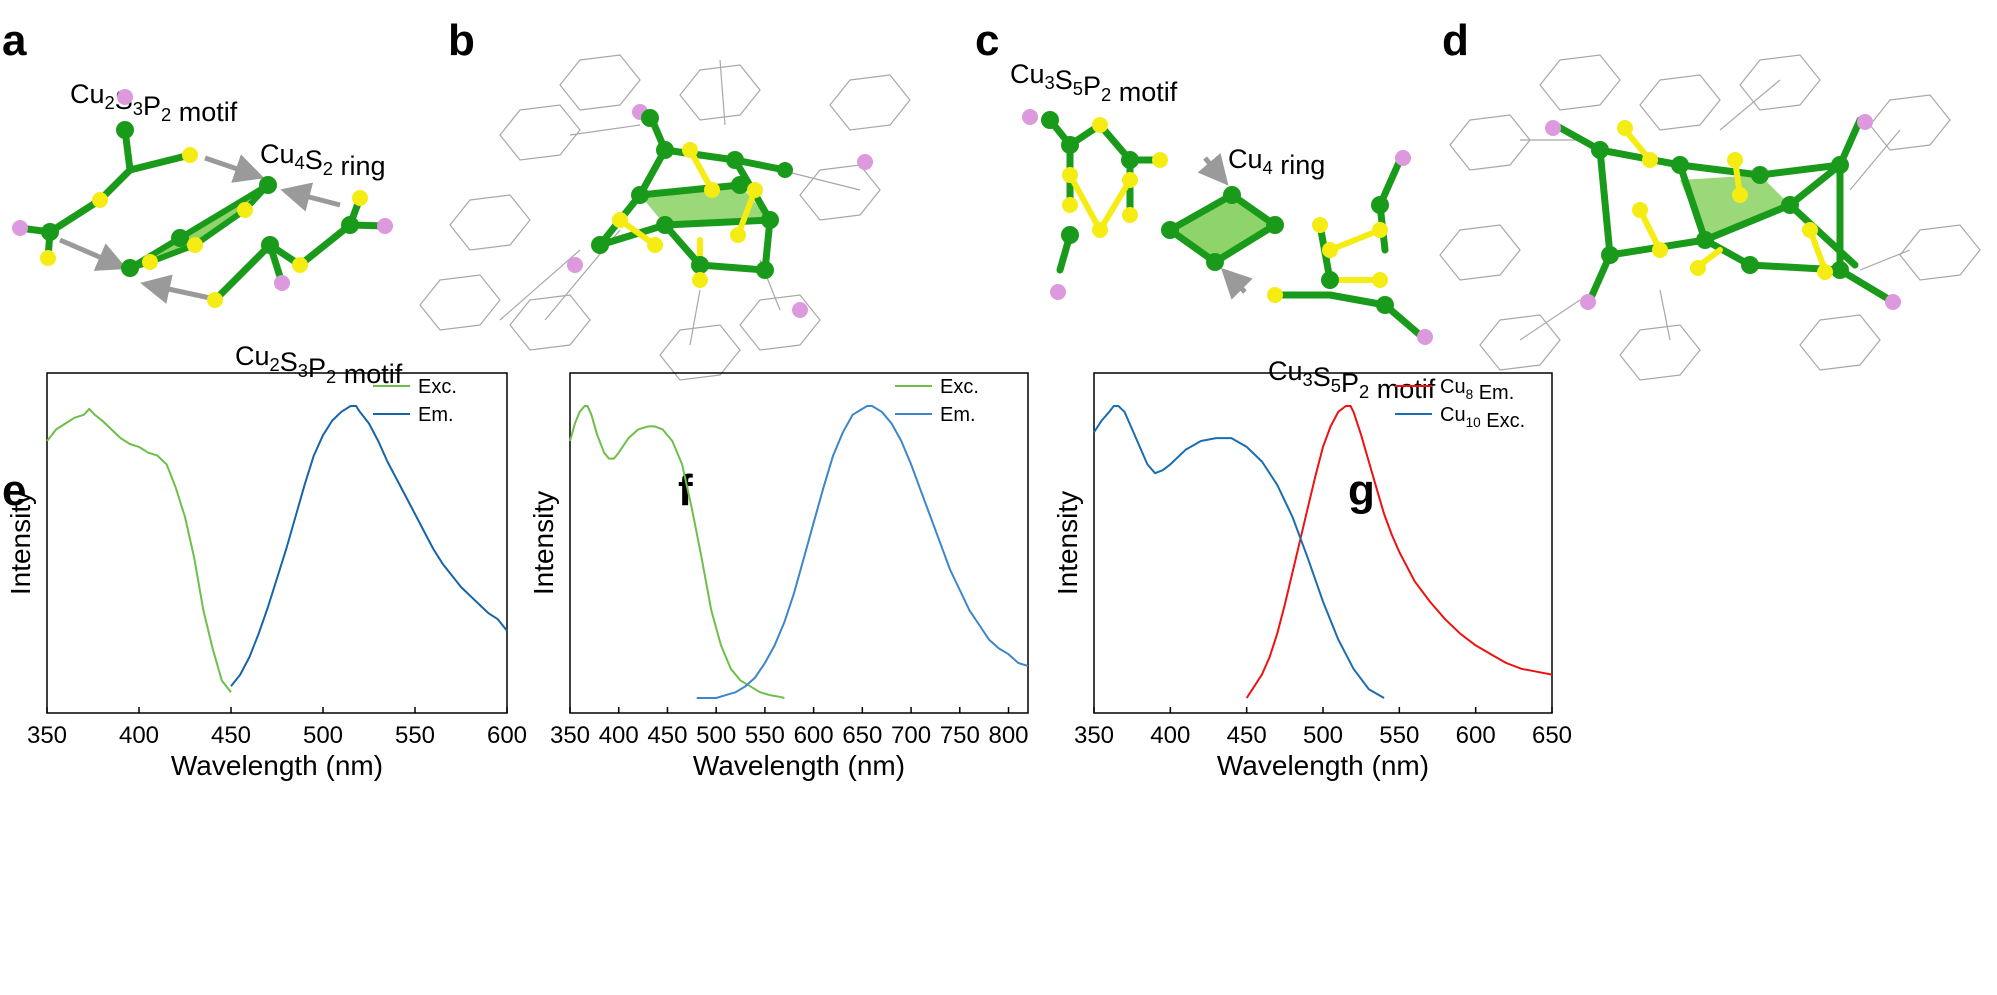 The width and height of the screenshot is (1997, 995). I want to click on panel-letter-a: a, so click(14, 40).